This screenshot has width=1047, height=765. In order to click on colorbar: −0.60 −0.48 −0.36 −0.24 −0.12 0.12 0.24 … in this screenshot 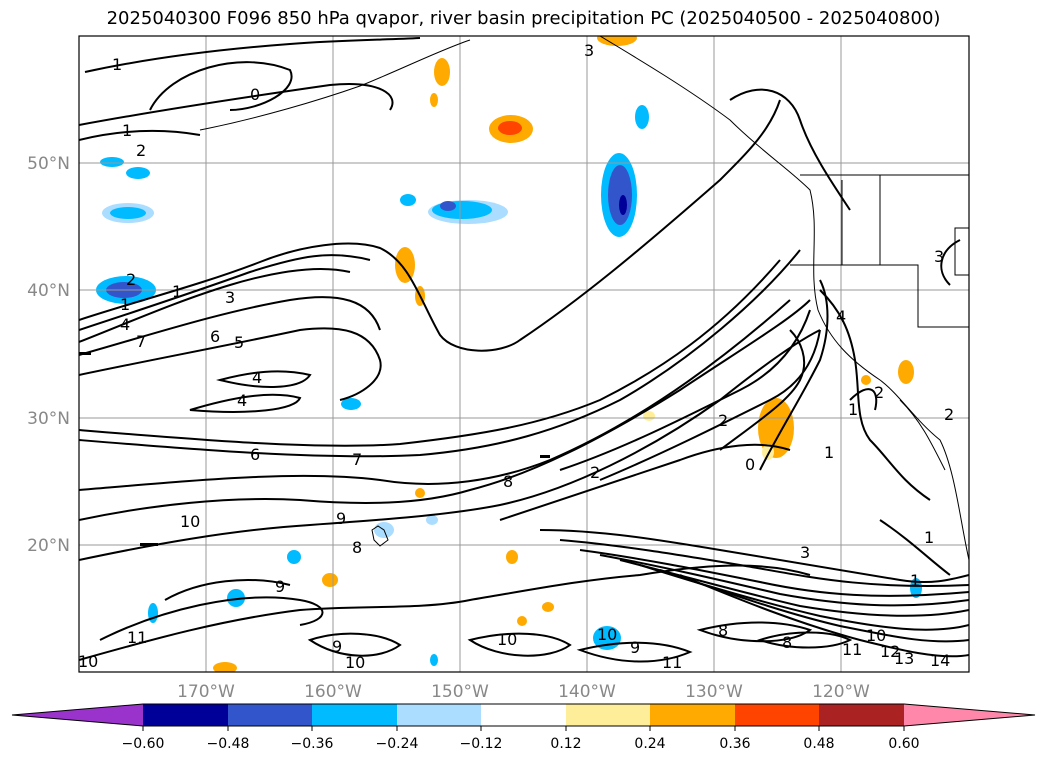, I will do `click(523, 727)`.